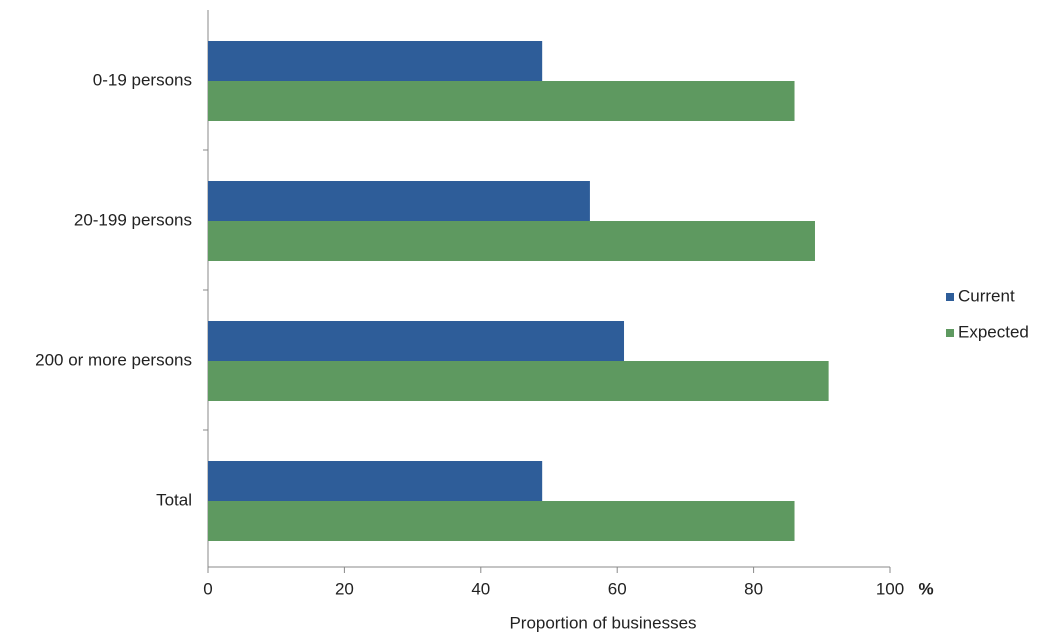 Image resolution: width=1043 pixels, height=640 pixels. What do you see at coordinates (207, 588) in the screenshot?
I see `x-tick-label: 0` at bounding box center [207, 588].